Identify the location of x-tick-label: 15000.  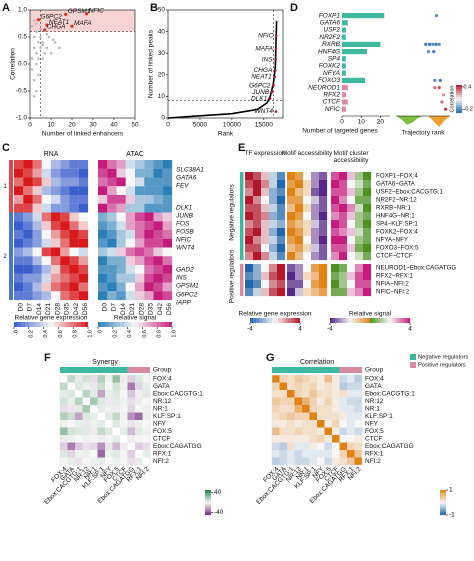
(264, 125).